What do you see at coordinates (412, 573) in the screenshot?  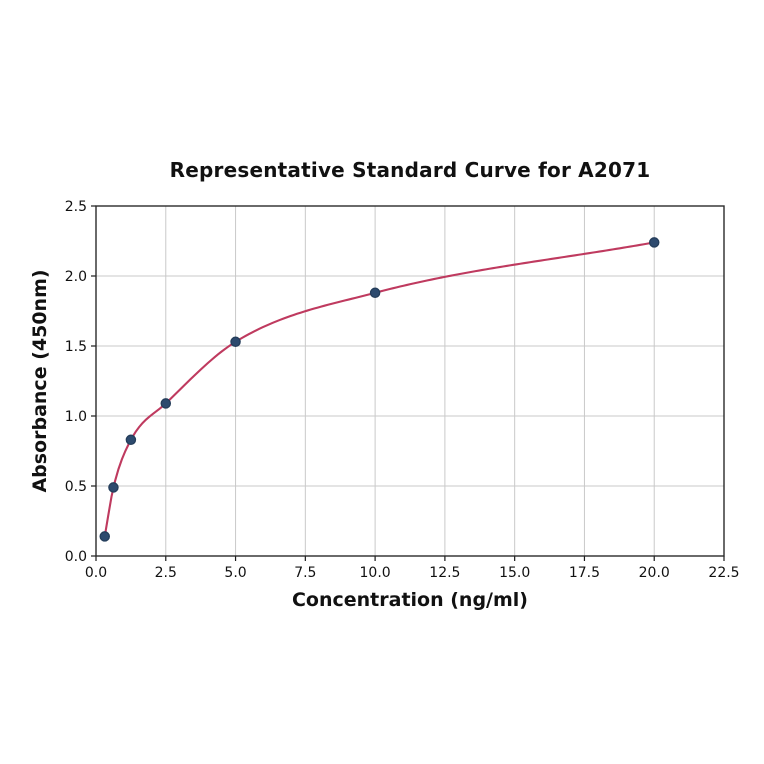 I see `x-tick-labels: 0.0 2.5 5.0 7.5 10.0 12.5 15.0 17.5 20.0 22.5` at bounding box center [412, 573].